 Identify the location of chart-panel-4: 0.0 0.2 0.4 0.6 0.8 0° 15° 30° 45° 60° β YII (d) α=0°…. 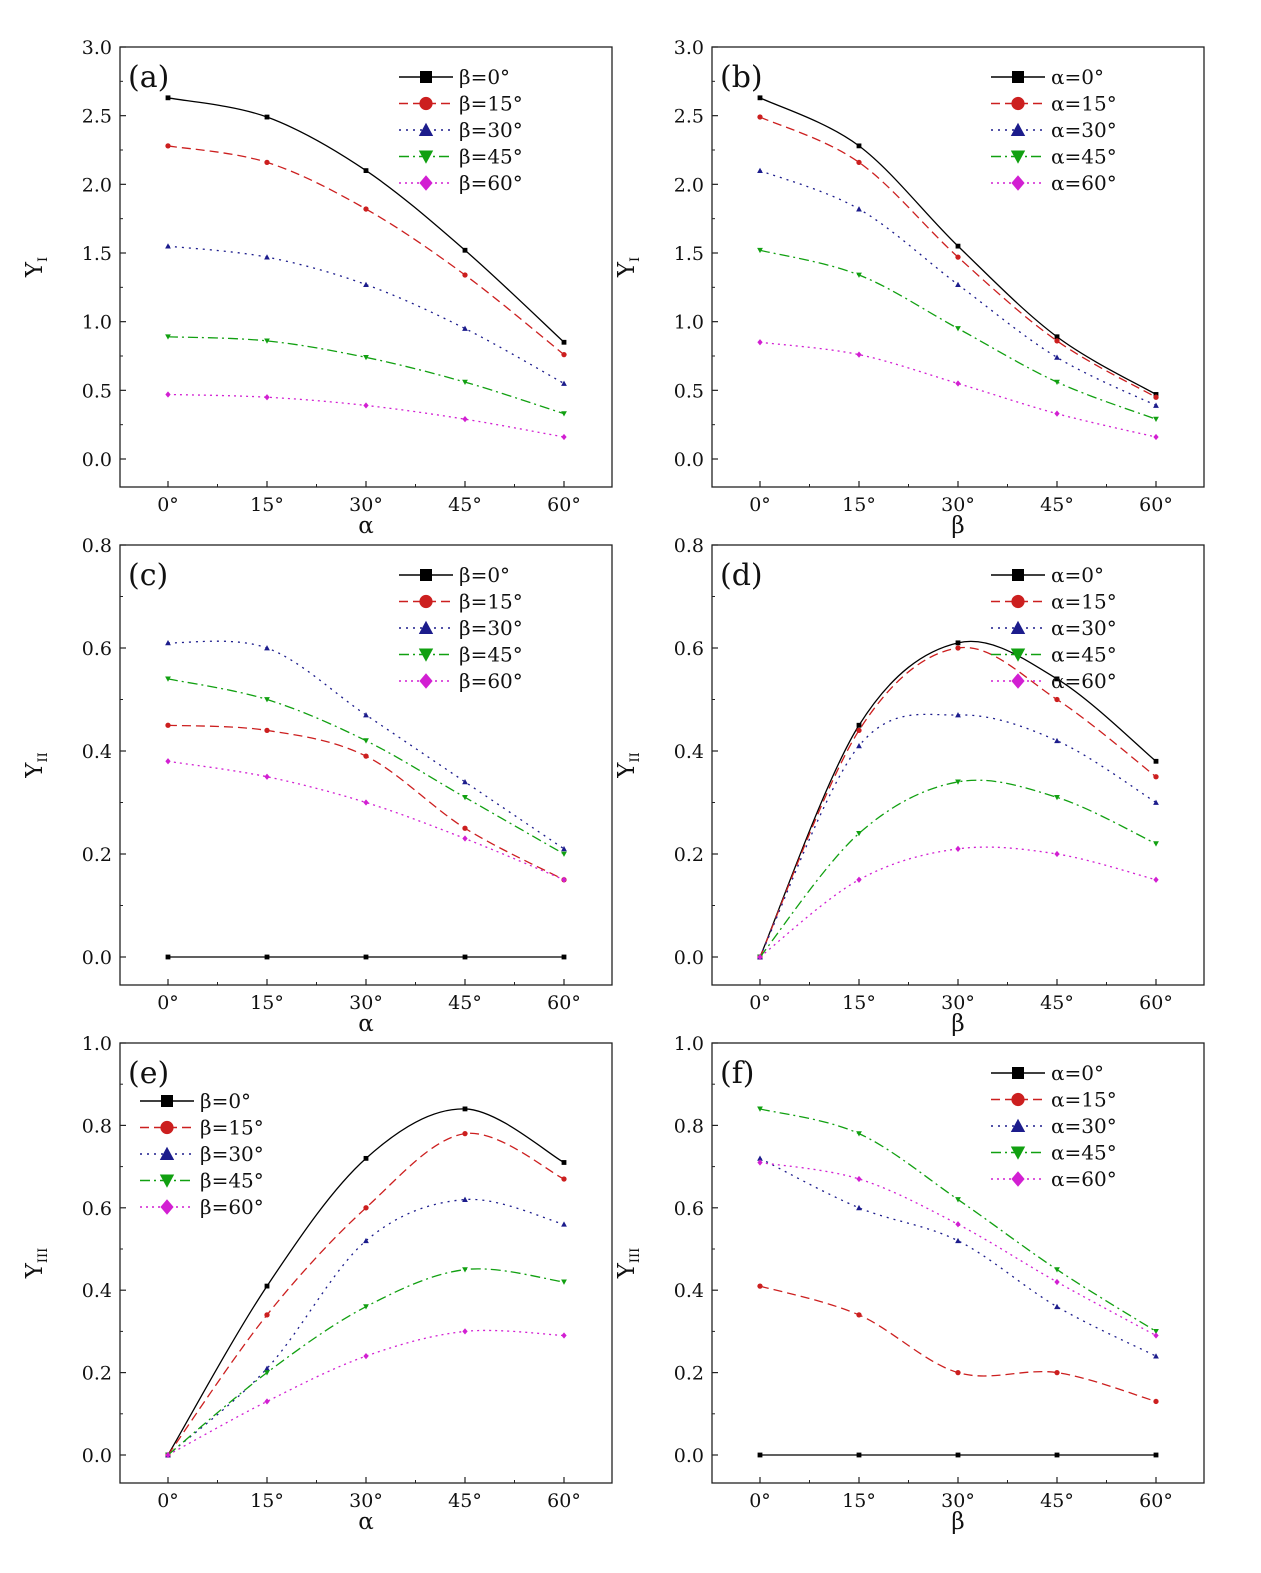
(909, 786).